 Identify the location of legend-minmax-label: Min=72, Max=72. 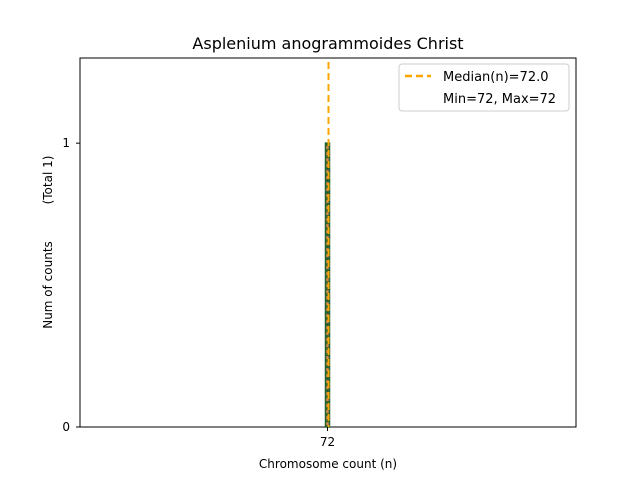
(499, 99).